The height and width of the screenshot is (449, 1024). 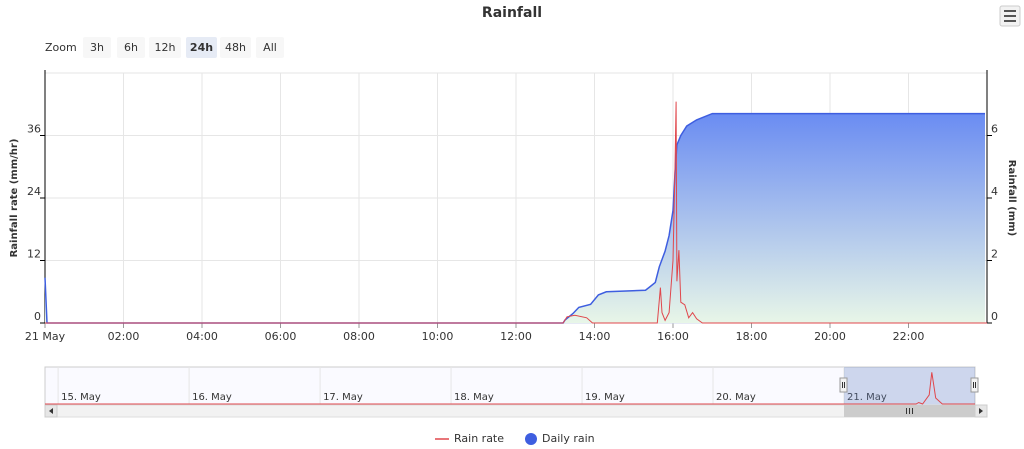 I want to click on y2-tick-label: 2, so click(x=994, y=254).